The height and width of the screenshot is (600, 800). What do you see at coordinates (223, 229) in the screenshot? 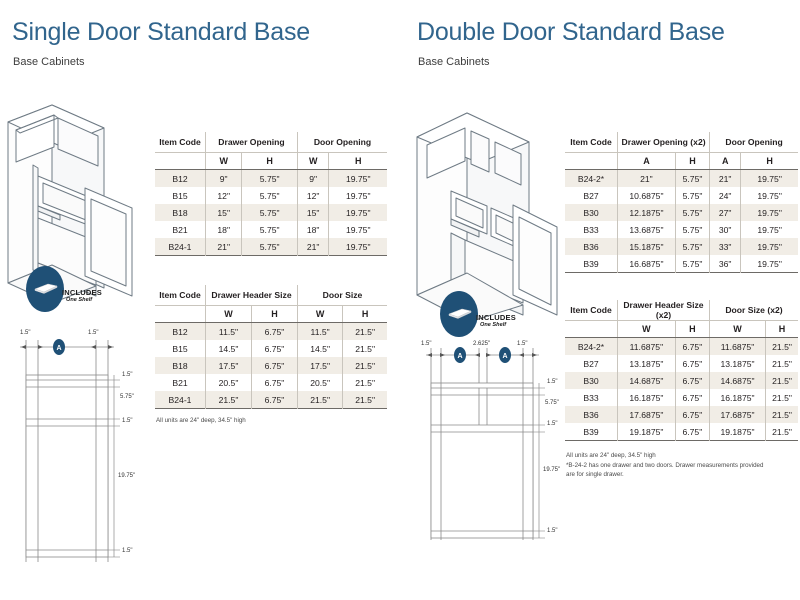
I see `cell-drawer-w: 18"` at bounding box center [223, 229].